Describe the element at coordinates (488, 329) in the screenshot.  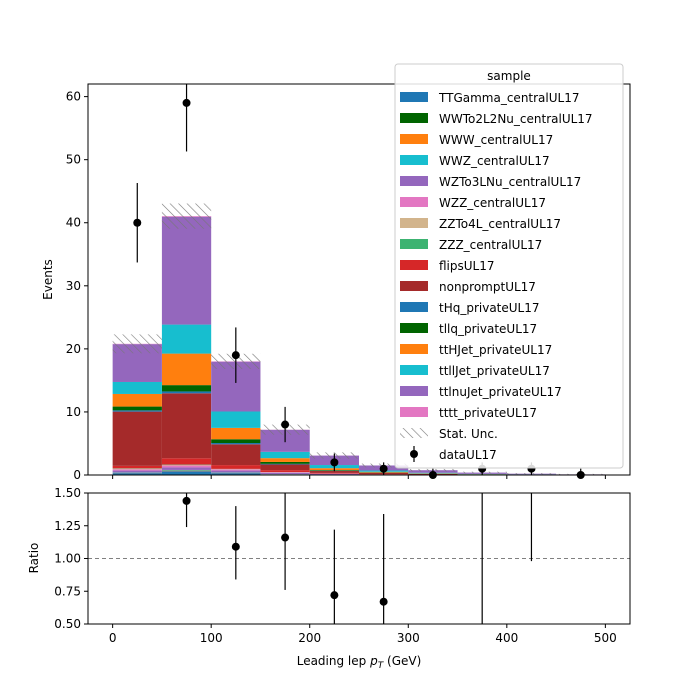
I see `legend-label-tllq_privateUL17: tllq_privateUL17` at that location.